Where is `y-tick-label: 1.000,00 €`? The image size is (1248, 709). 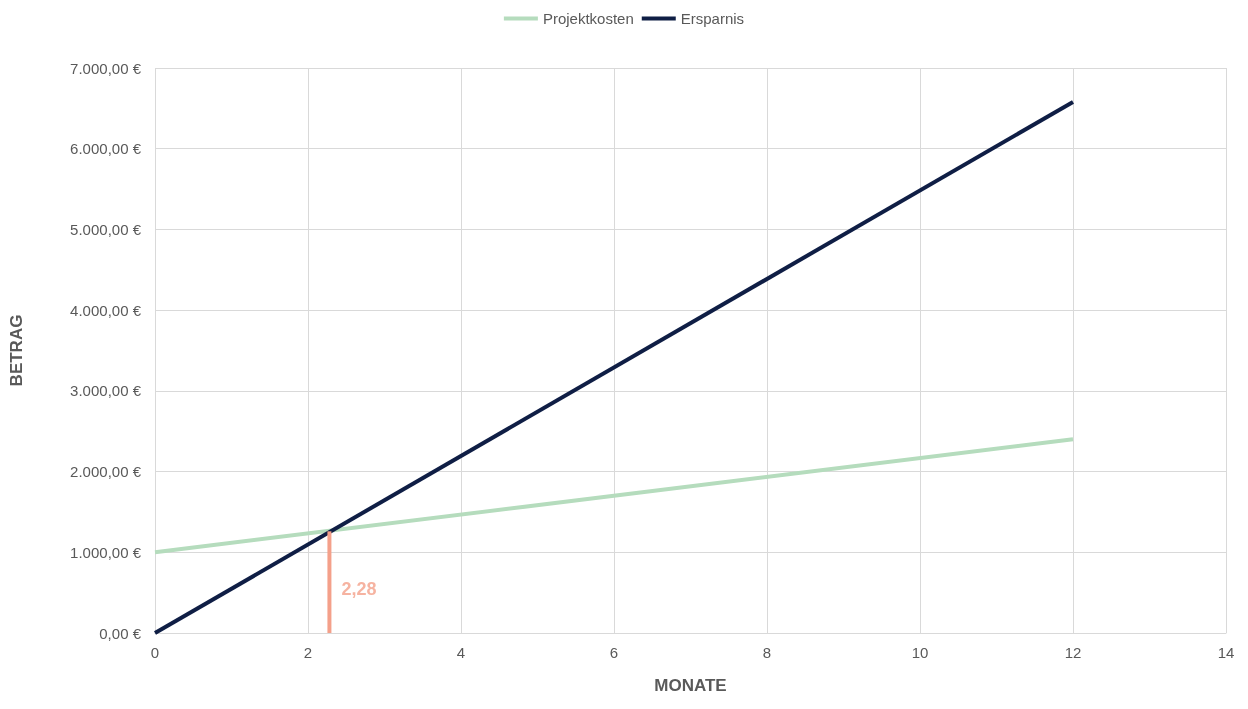
y-tick-label: 1.000,00 € is located at coordinates (106, 552).